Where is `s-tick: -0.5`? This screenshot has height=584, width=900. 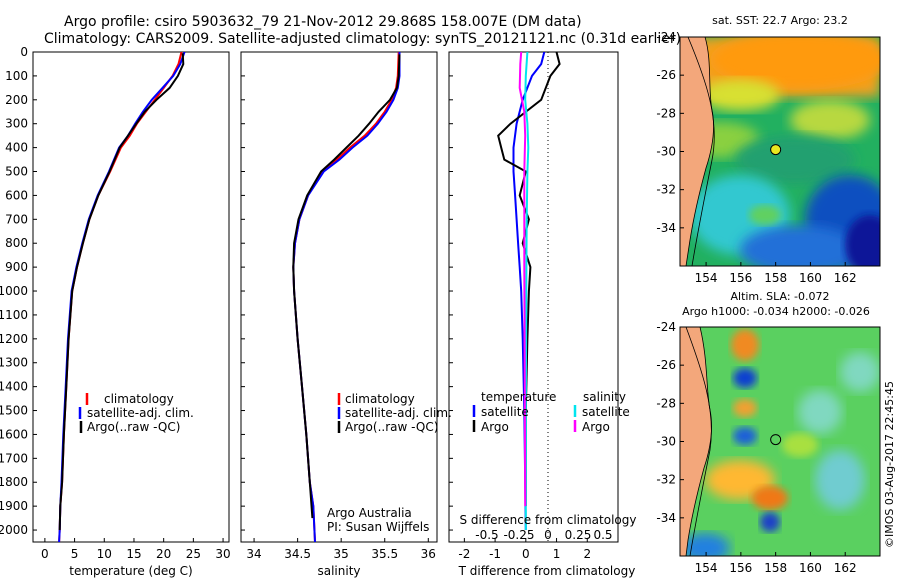 s-tick: -0.5 is located at coordinates (486, 535).